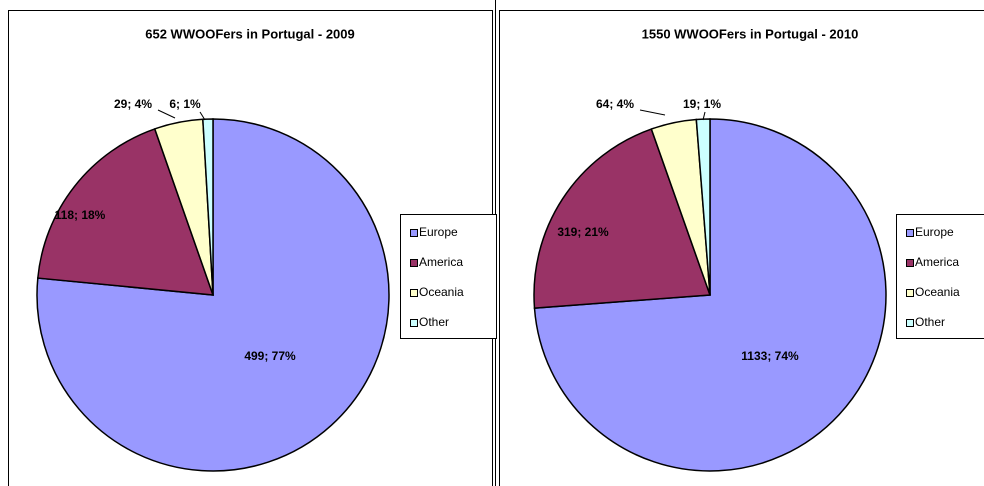  I want to click on data-label: 118; 18%, so click(80, 215).